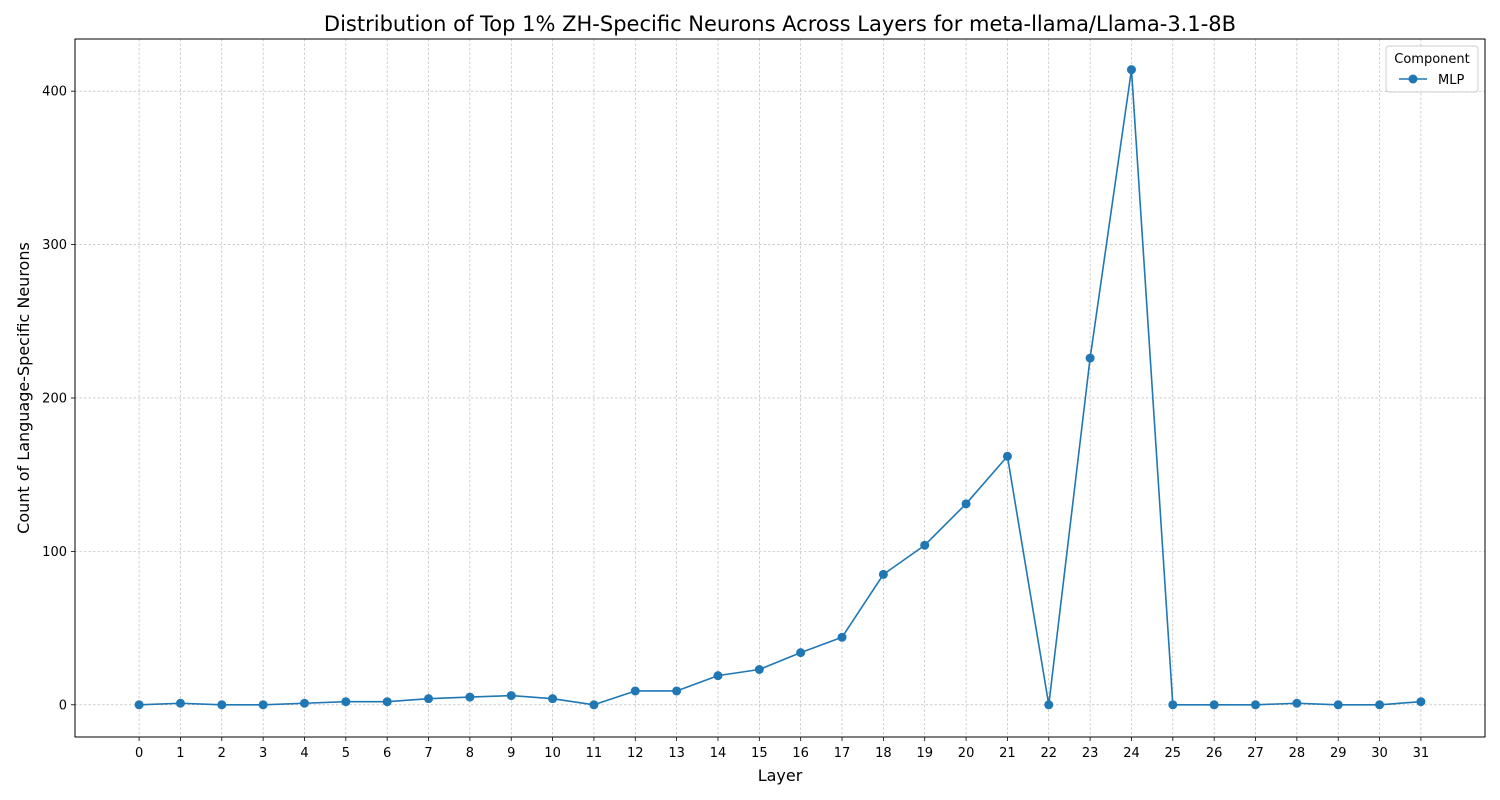  What do you see at coordinates (1090, 753) in the screenshot?
I see `x-tick-label: 23` at bounding box center [1090, 753].